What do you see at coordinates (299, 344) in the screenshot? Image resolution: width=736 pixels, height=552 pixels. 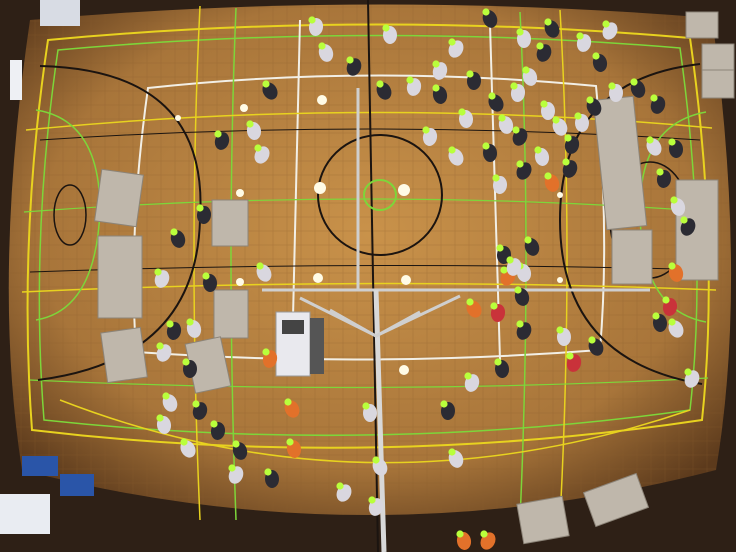 I see `desk-with-laptop` at bounding box center [299, 344].